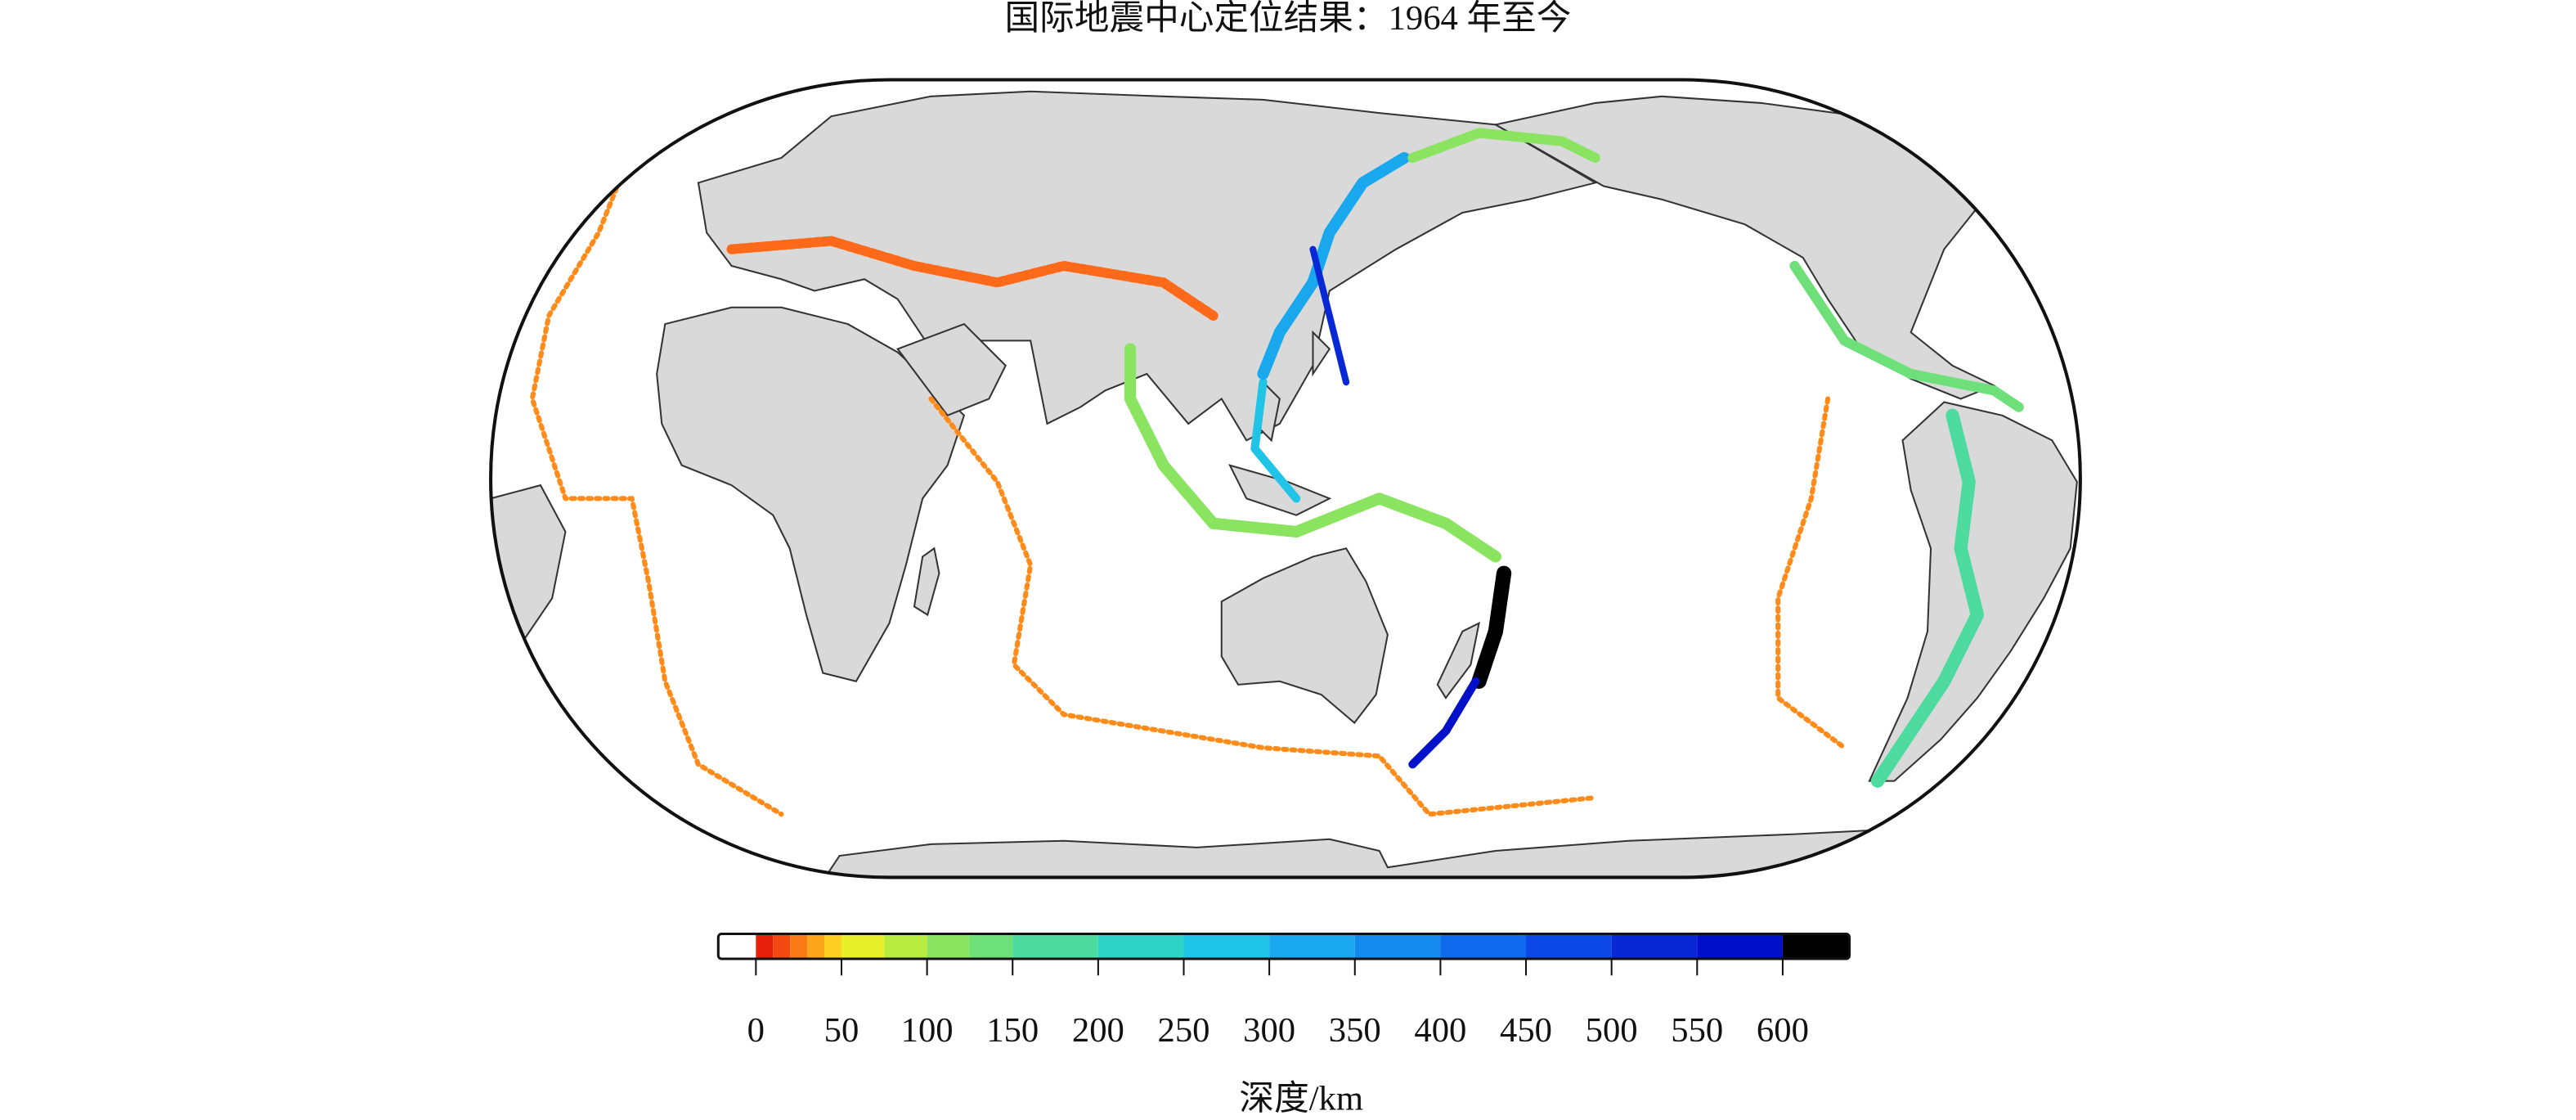  Describe the element at coordinates (1440, 1030) in the screenshot. I see `tick-label: 400` at that location.